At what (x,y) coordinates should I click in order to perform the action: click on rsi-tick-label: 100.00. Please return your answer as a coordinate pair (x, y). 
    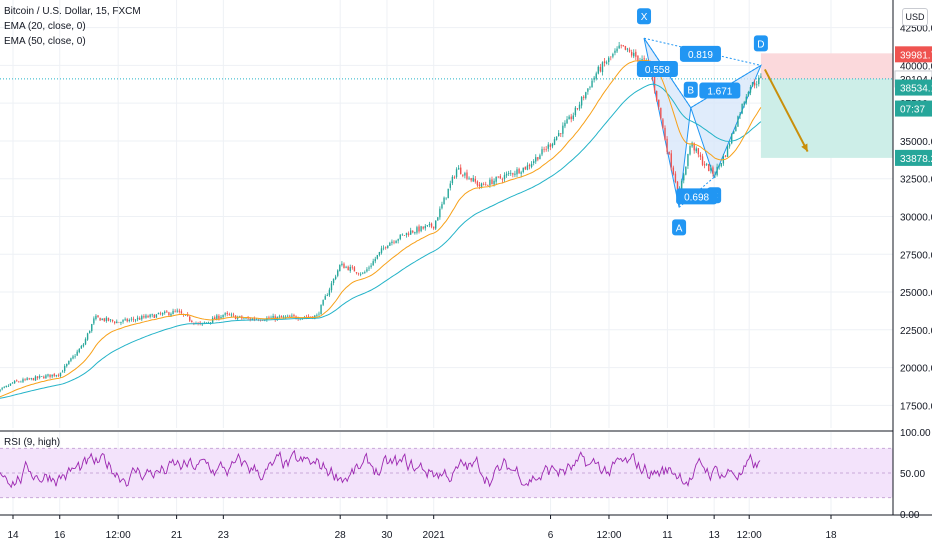
    Looking at the image, I should click on (915, 433).